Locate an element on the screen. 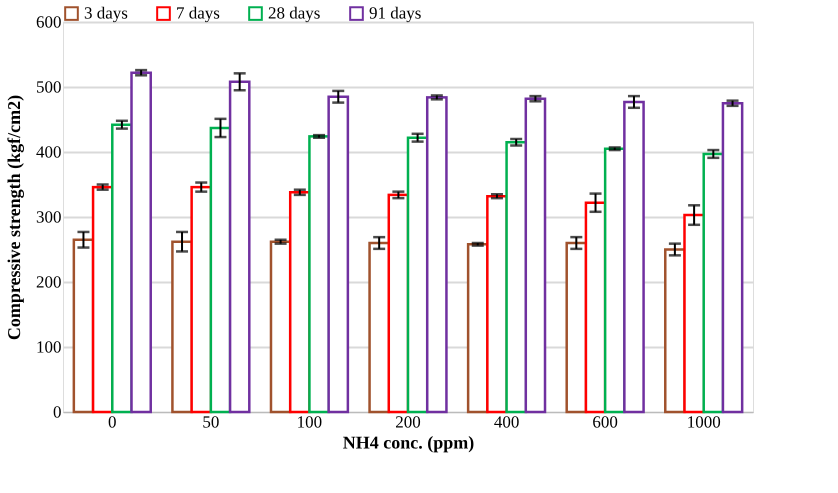 The image size is (838, 493). x-tick-label: 400 is located at coordinates (507, 422).